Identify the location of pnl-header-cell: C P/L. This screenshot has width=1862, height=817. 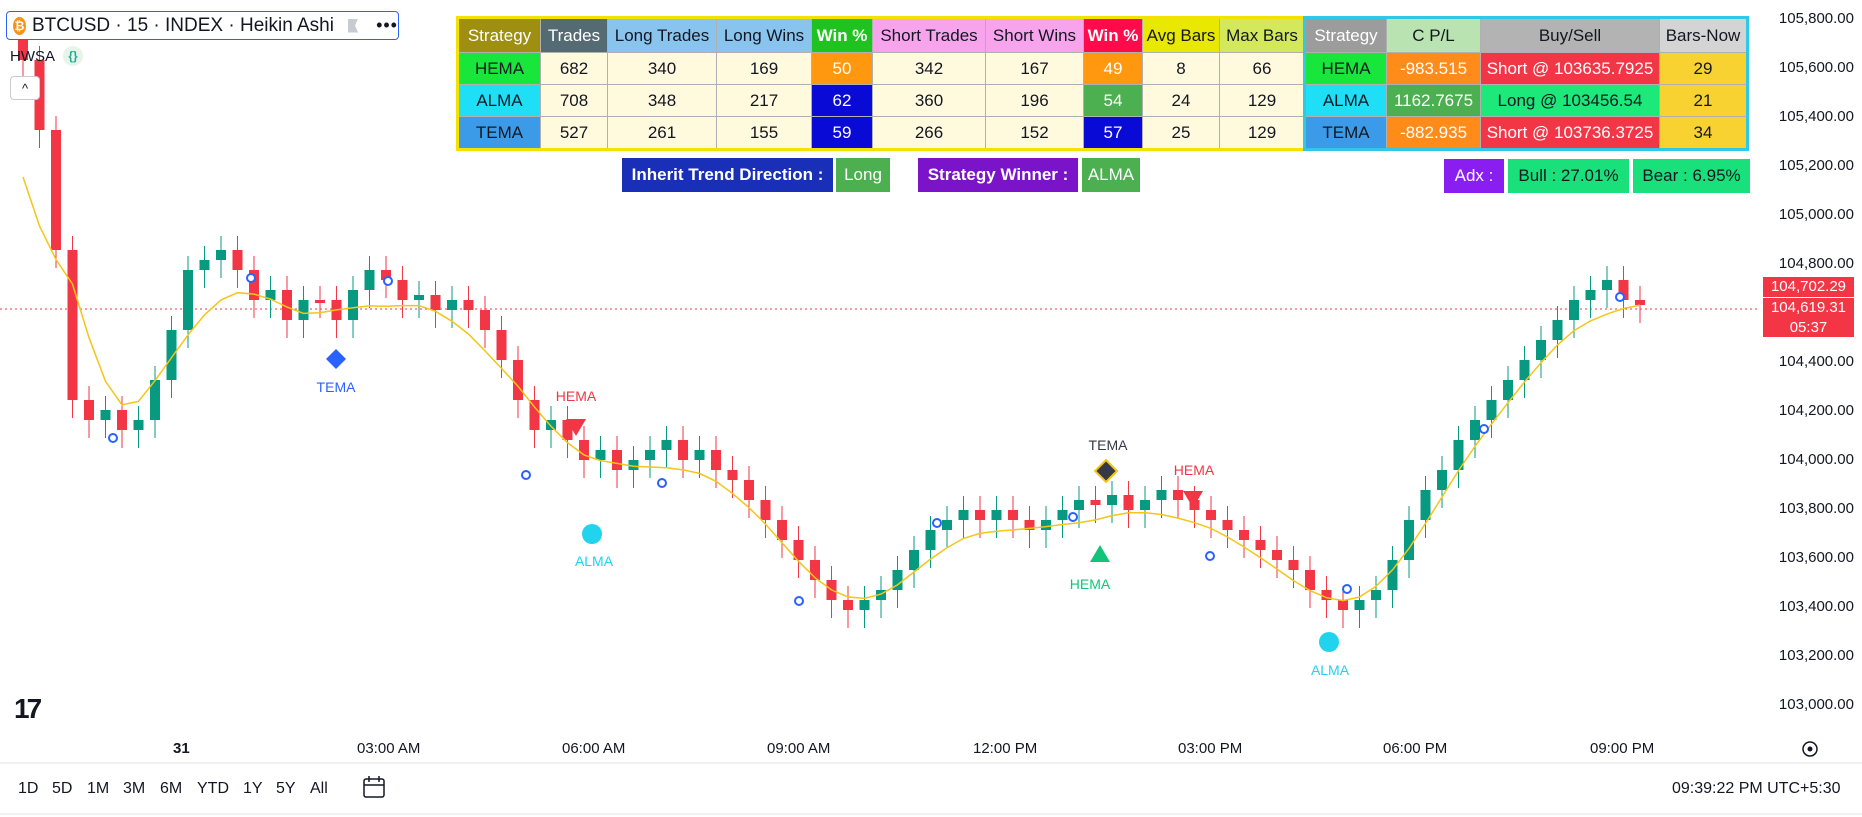
(1433, 35).